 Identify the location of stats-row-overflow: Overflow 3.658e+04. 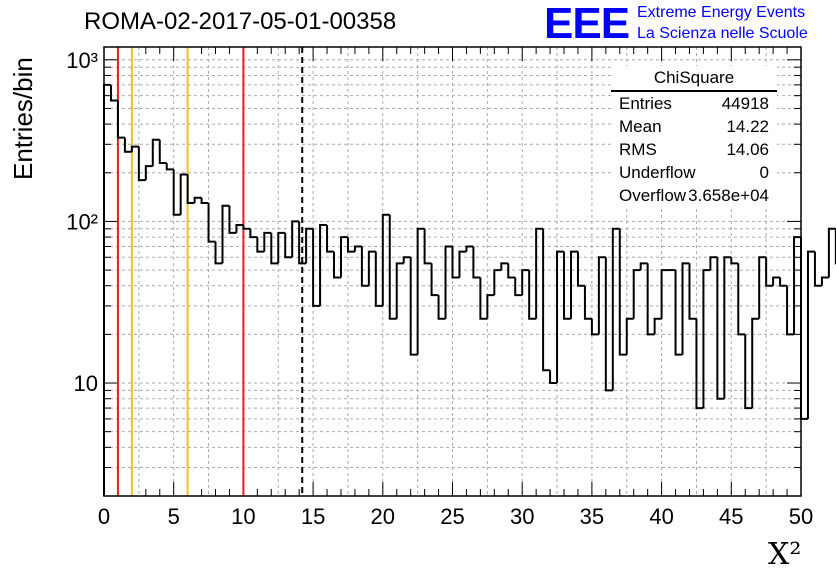
(694, 195).